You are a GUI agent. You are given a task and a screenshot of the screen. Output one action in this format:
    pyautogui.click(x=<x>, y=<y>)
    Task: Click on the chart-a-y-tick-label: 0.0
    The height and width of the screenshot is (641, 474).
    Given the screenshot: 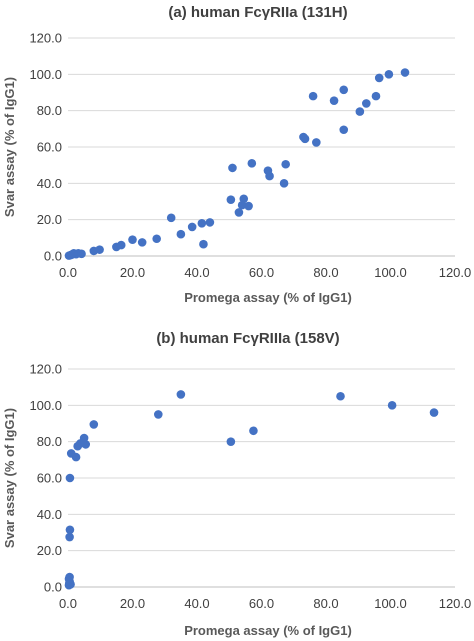 What is the action you would take?
    pyautogui.click(x=53, y=256)
    